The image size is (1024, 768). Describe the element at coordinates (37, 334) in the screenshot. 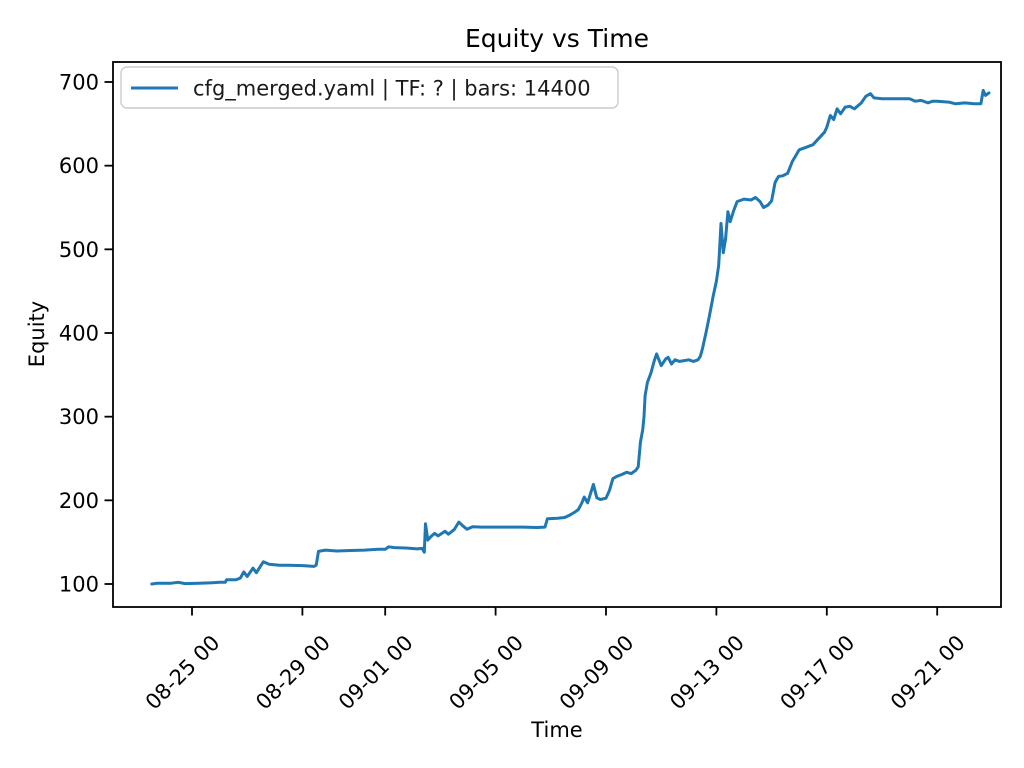

I see `y-axis-label: Equity` at that location.